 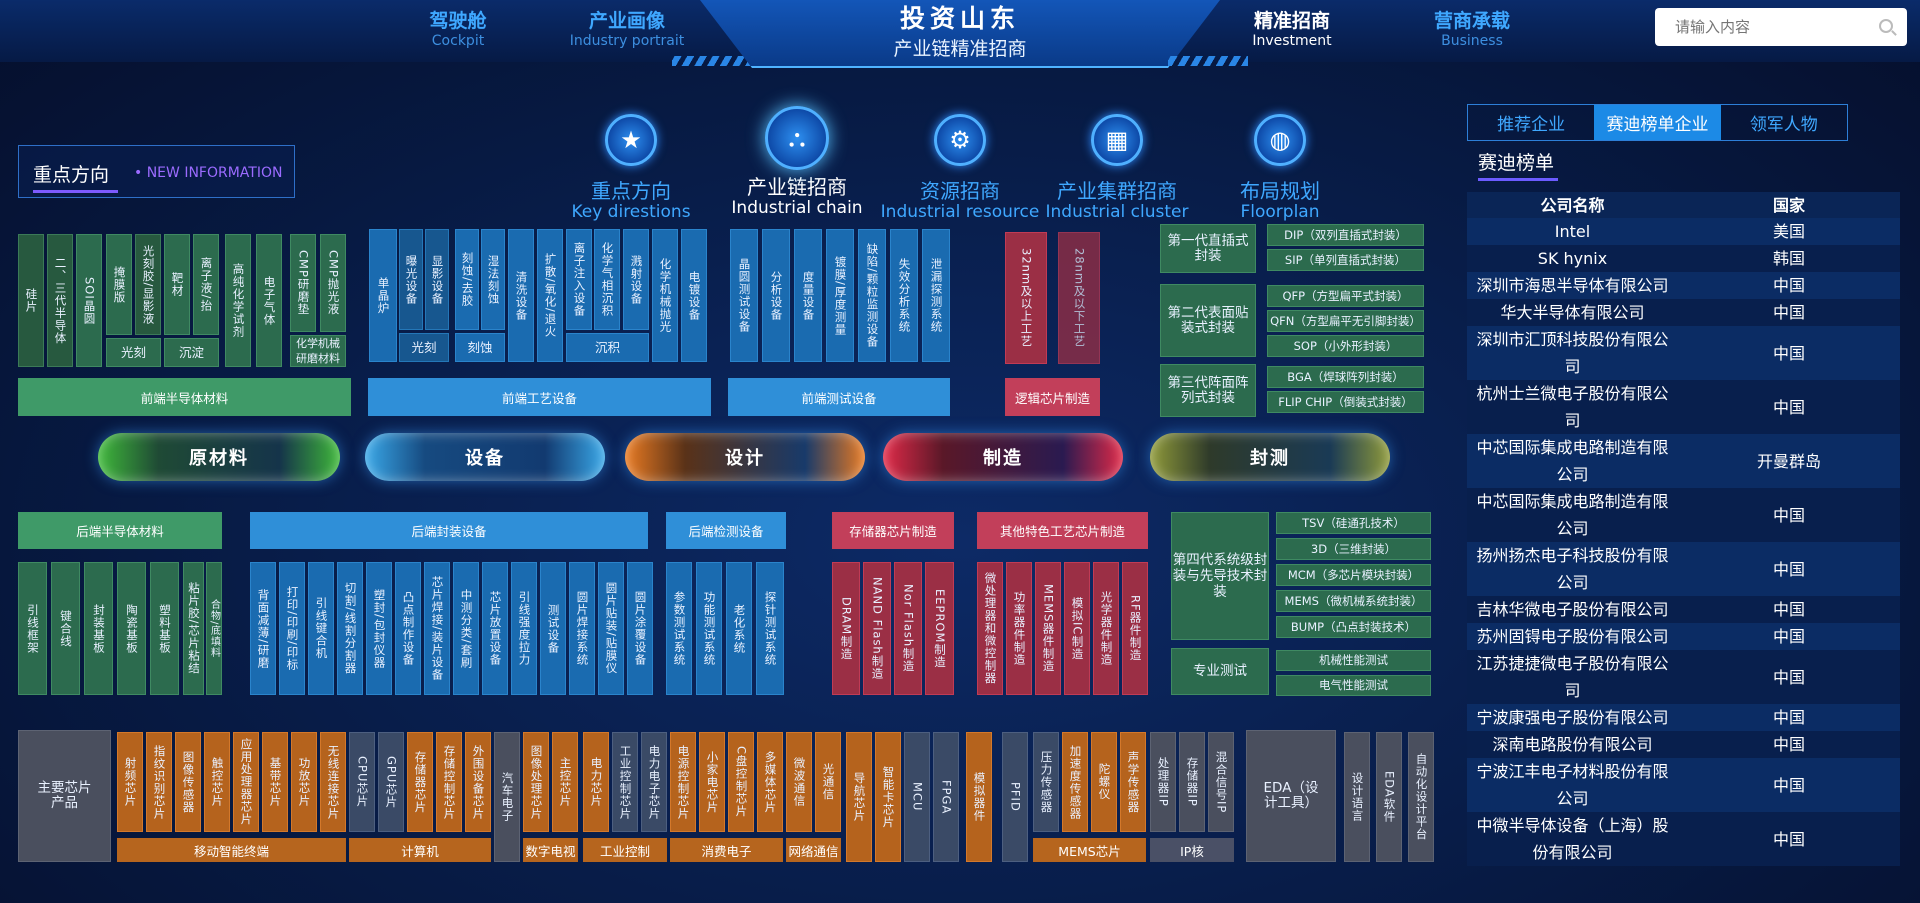 I want to click on tab-industrial-resource: ⚙ 资源招商 Industrial resource, so click(x=960, y=168).